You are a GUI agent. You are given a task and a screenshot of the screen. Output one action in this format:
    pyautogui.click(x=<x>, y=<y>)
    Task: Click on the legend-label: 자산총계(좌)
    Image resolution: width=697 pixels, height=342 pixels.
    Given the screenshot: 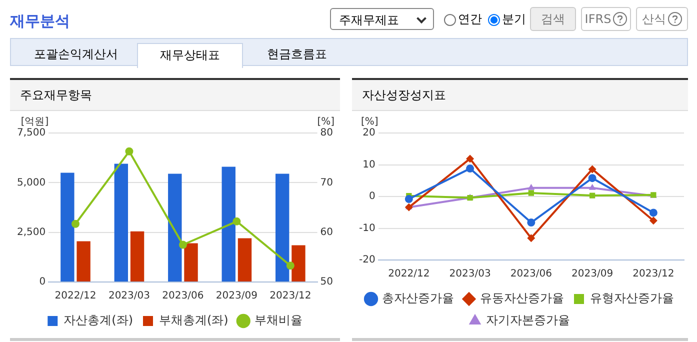 What is the action you would take?
    pyautogui.click(x=99, y=320)
    